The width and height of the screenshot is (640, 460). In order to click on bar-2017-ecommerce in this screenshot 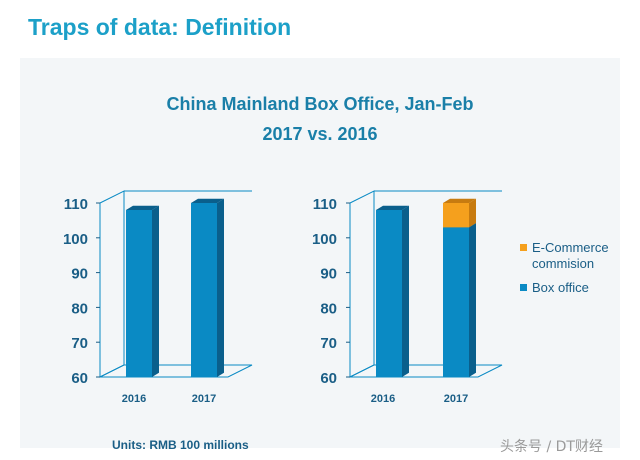, I will do `click(456, 215)`.